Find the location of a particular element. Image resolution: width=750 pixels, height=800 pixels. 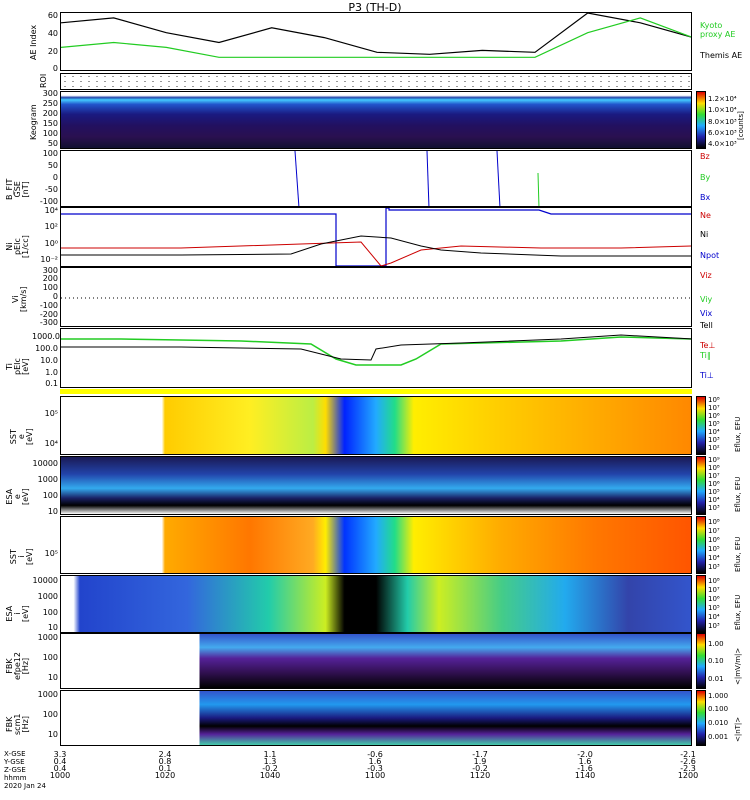

sst-electron-cbar-unit: Eflux, EFU is located at coordinates (738, 434).